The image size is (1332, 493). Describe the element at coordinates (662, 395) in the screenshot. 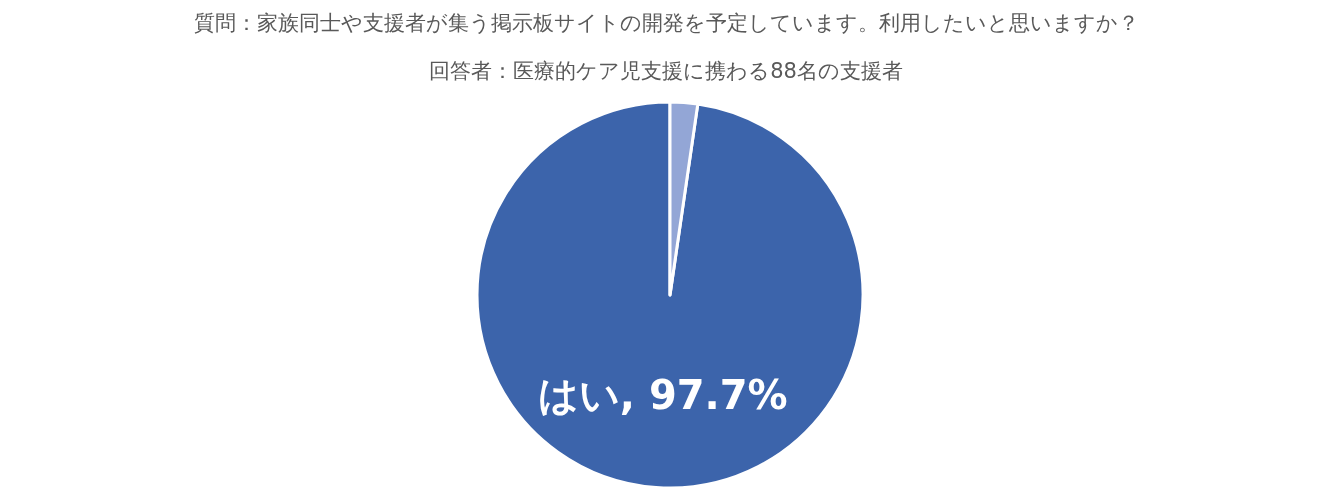

I see `slice-label: はい, 97.7%` at that location.